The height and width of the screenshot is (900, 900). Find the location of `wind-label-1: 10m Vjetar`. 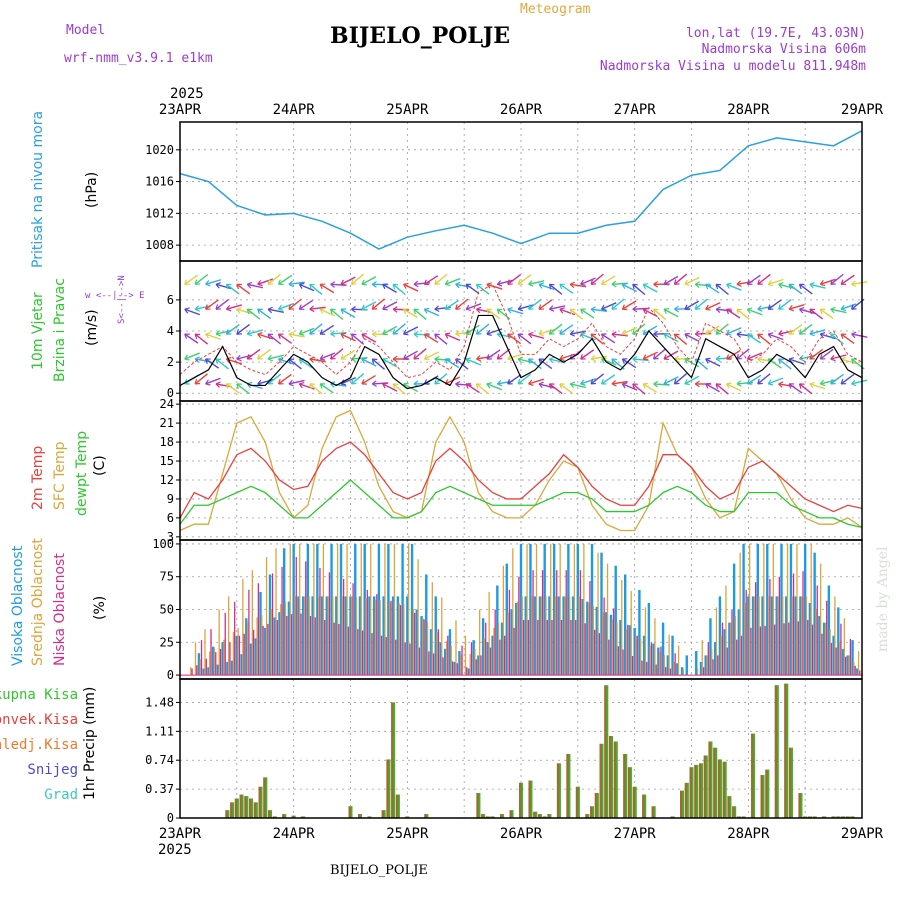

wind-label-1: 10m Vjetar is located at coordinates (38, 331).